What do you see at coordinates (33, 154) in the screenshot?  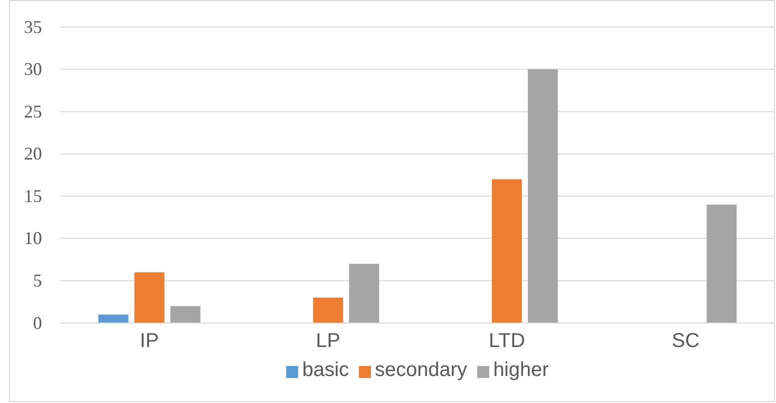 I see `y-tick-label: 20` at bounding box center [33, 154].